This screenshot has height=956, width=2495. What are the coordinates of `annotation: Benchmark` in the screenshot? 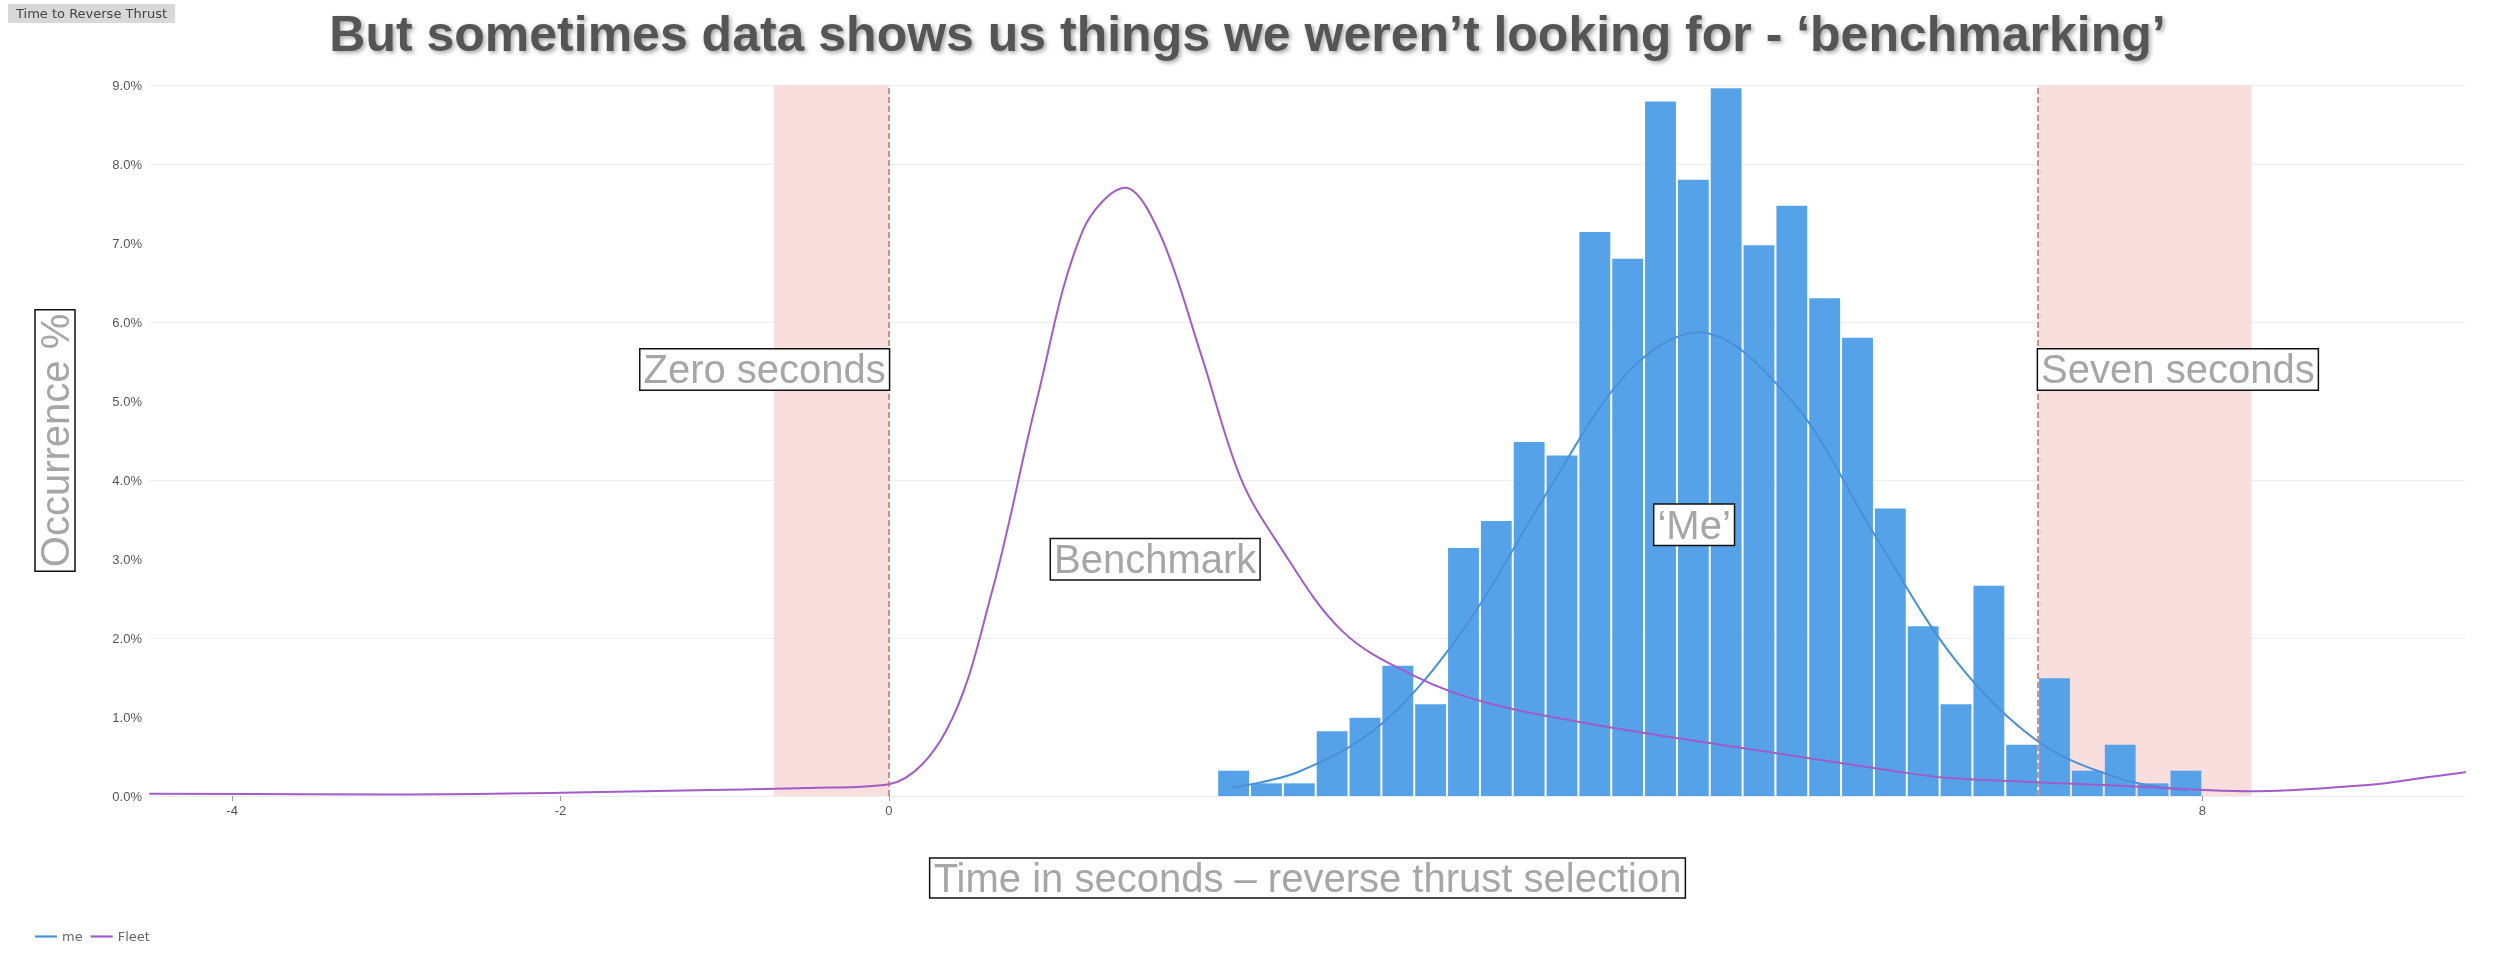 It's located at (1156, 559).